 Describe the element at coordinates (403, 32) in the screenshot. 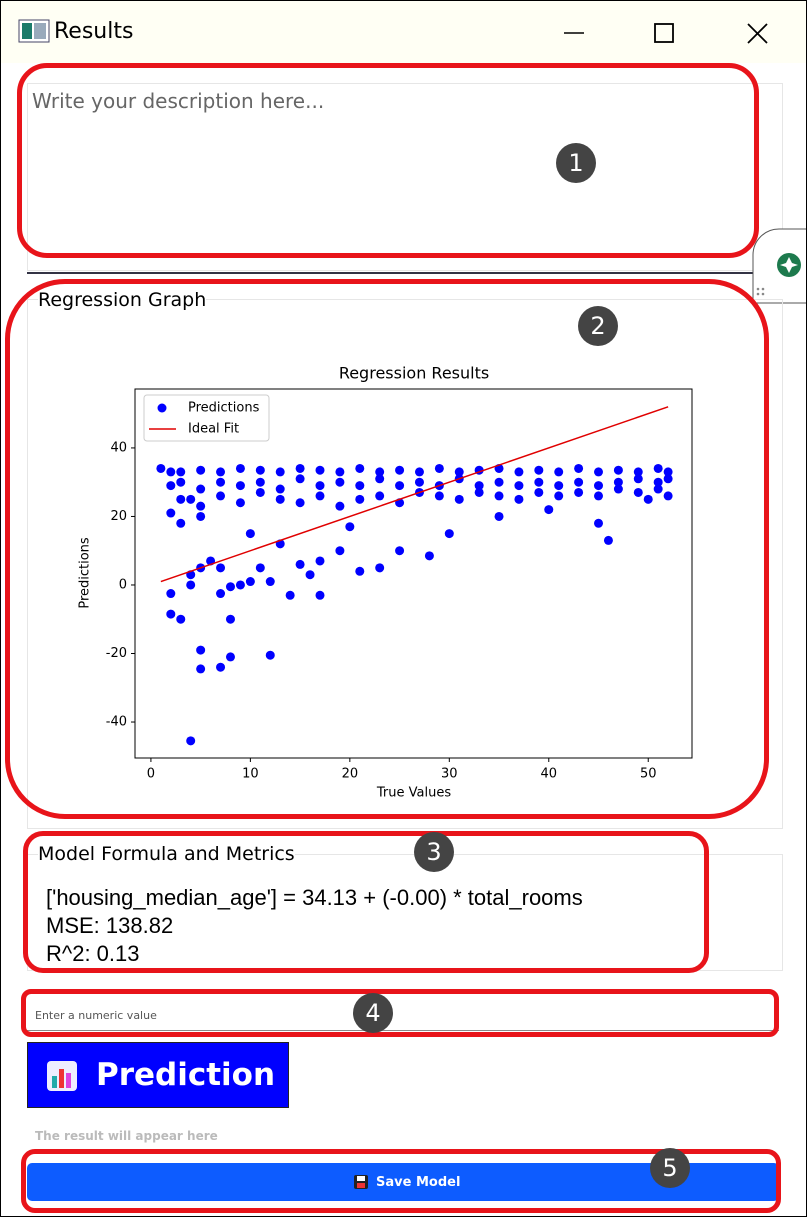

I see `title-bar` at that location.